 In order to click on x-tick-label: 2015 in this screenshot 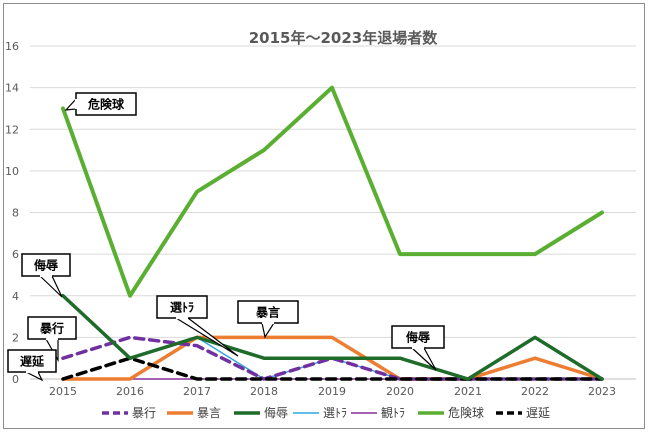, I will do `click(63, 391)`.